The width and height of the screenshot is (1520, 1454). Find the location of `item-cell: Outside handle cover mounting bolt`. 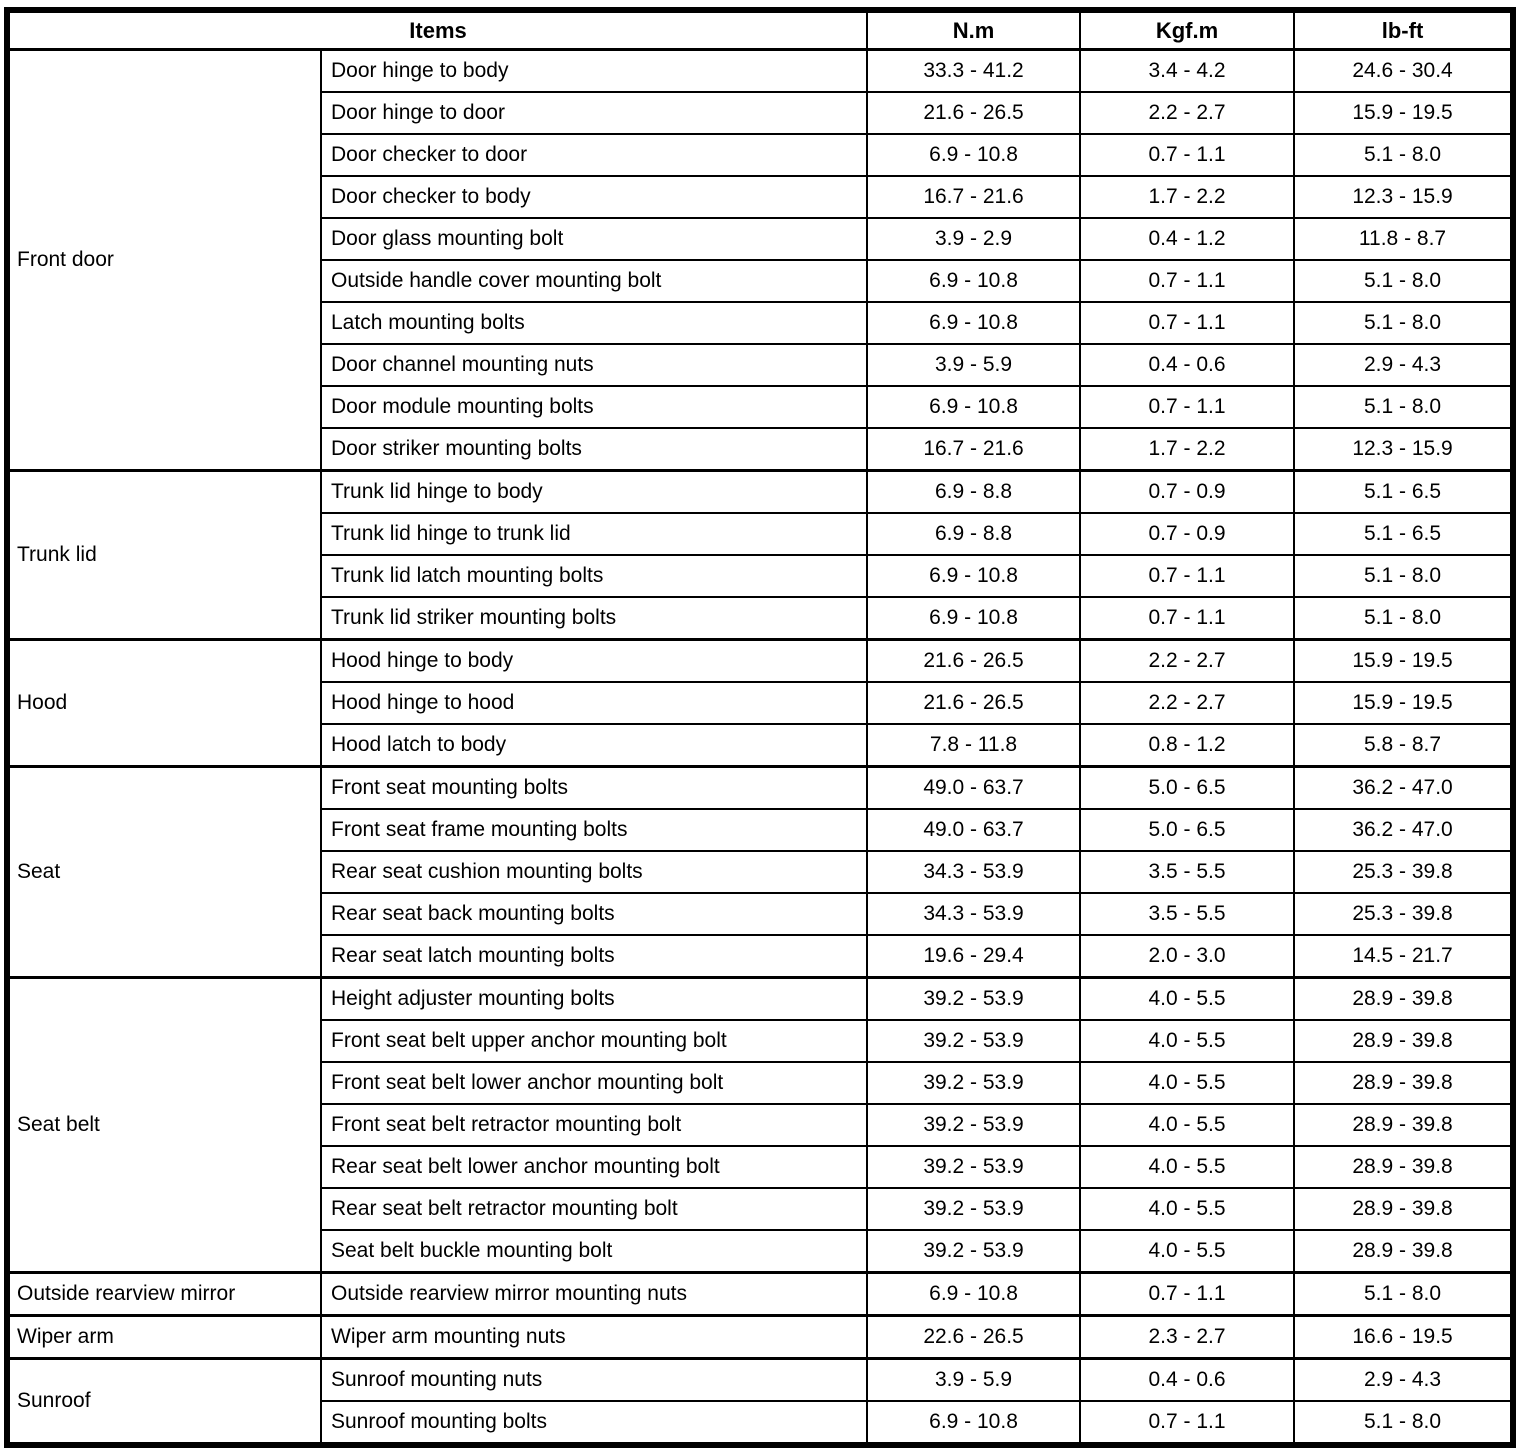

item-cell: Outside handle cover mounting bolt is located at coordinates (594, 281).